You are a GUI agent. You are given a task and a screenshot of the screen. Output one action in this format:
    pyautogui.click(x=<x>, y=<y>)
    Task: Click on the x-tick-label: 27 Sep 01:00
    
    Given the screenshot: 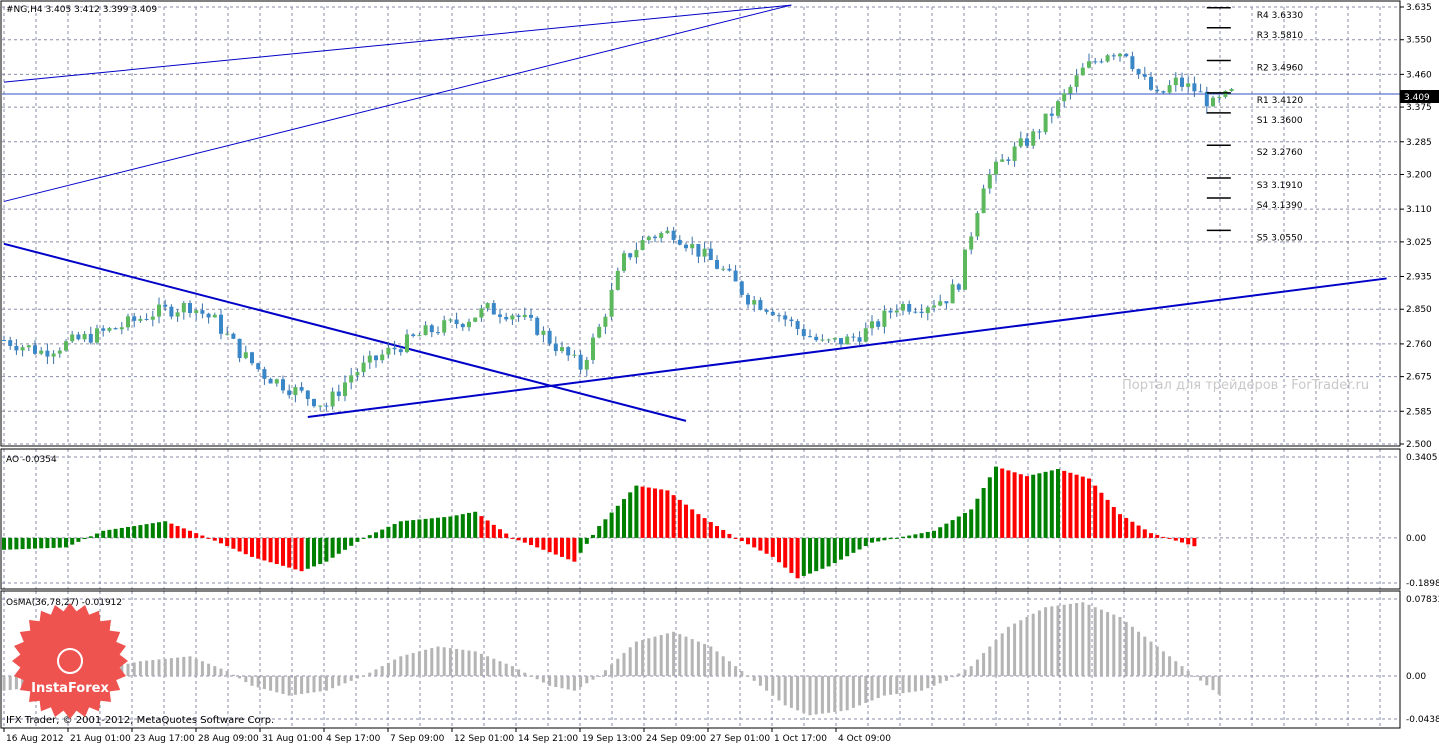 What is the action you would take?
    pyautogui.click(x=740, y=739)
    